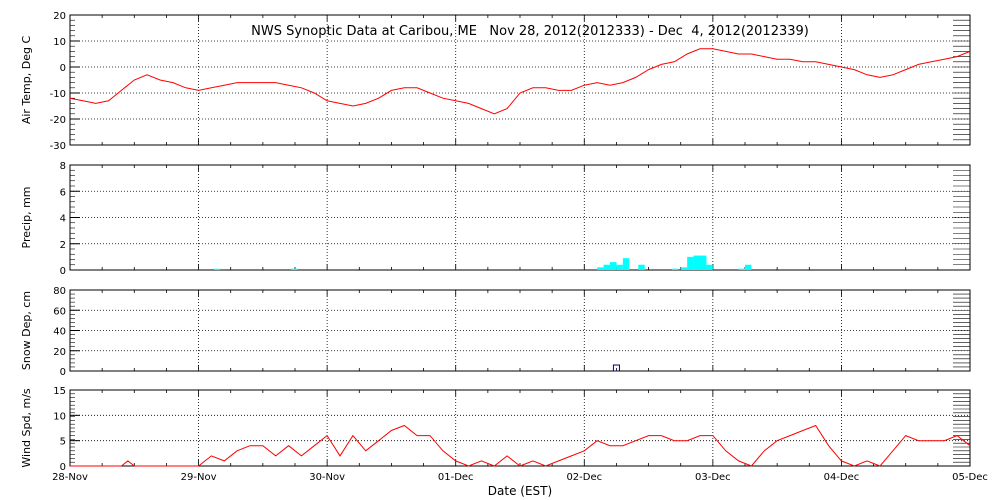 This screenshot has height=500, width=1000. Describe the element at coordinates (26, 330) in the screenshot. I see `y-axis-label: Snow Dep, cm` at that location.